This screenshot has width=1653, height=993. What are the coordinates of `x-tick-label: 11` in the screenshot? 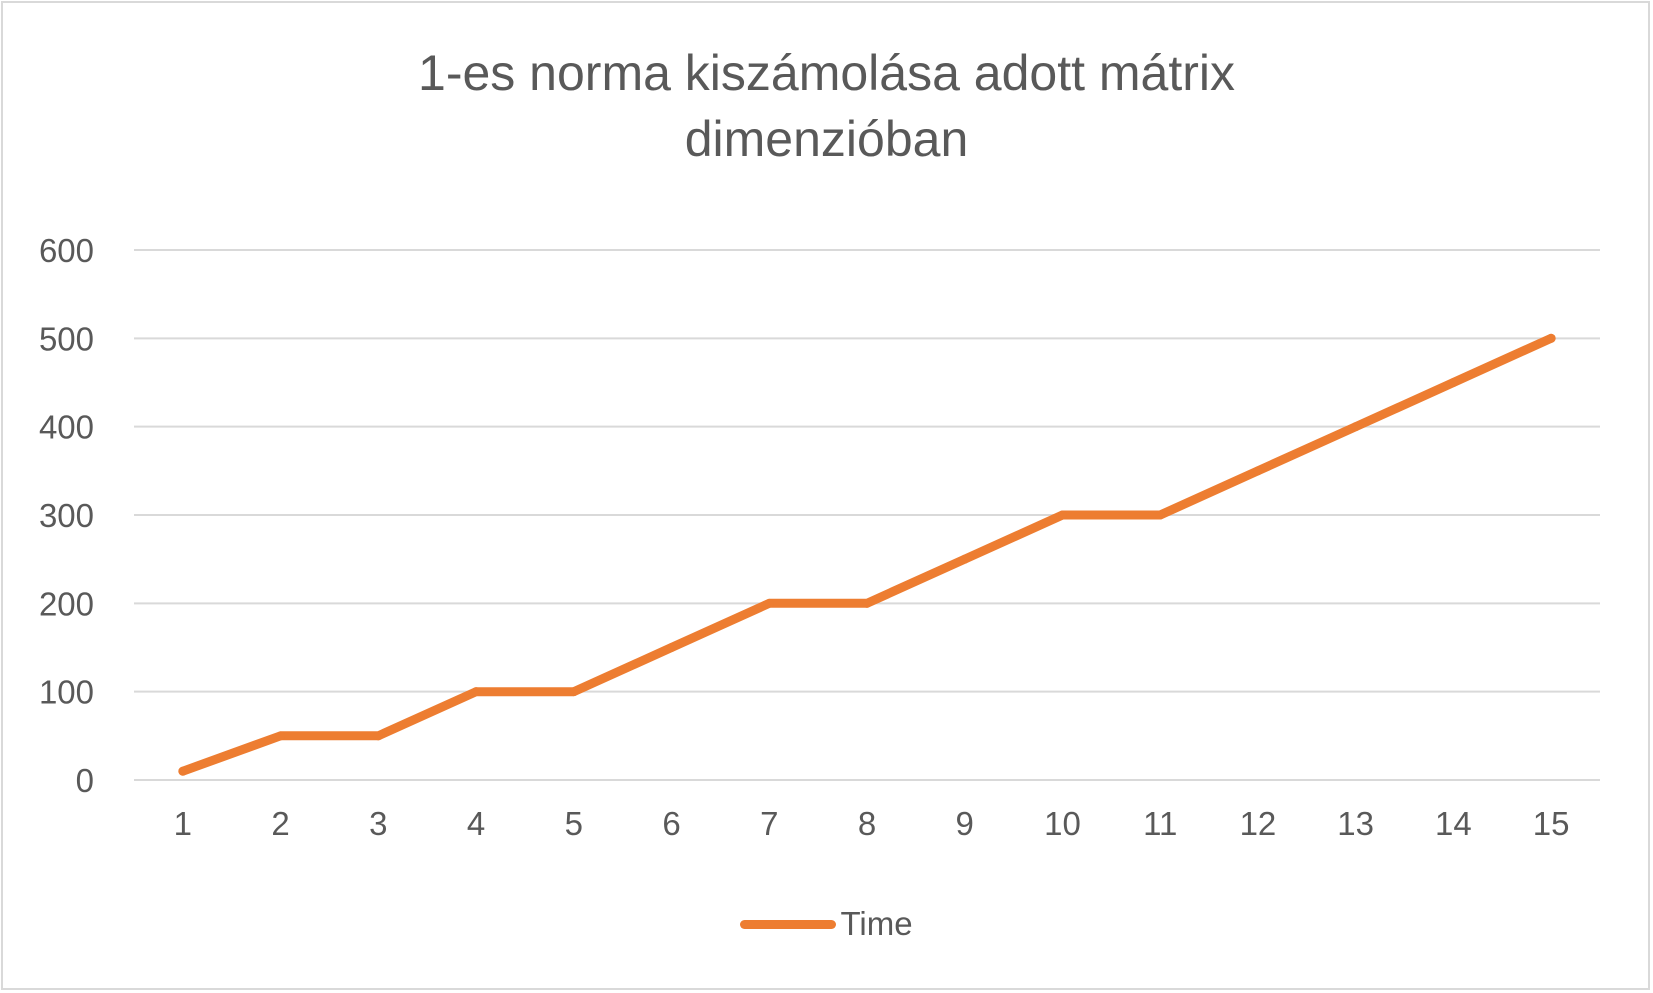 It's located at (1160, 823).